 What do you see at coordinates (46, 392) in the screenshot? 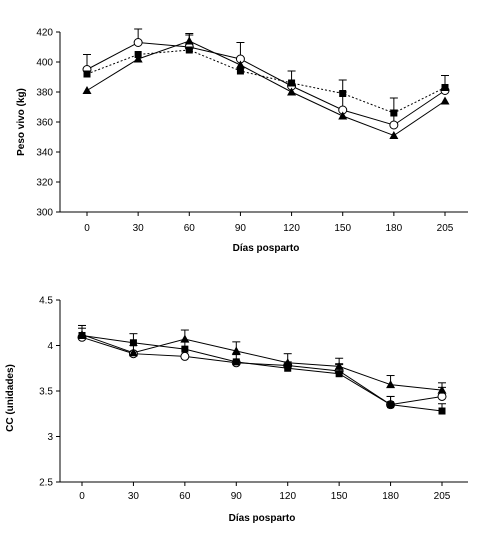
I see `chart-1-ytick-label: 3.5` at bounding box center [46, 392].